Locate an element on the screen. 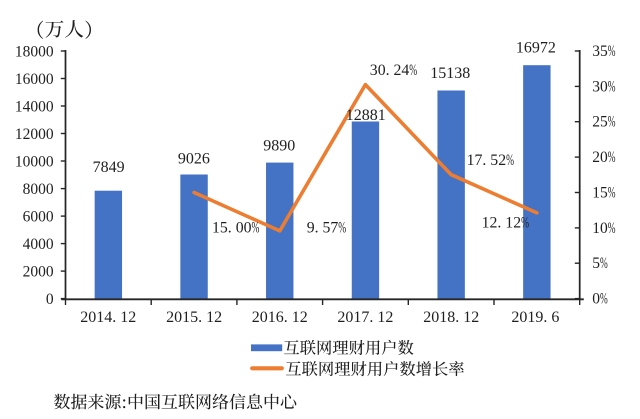  svg-text: 4000 is located at coordinates (38, 244).